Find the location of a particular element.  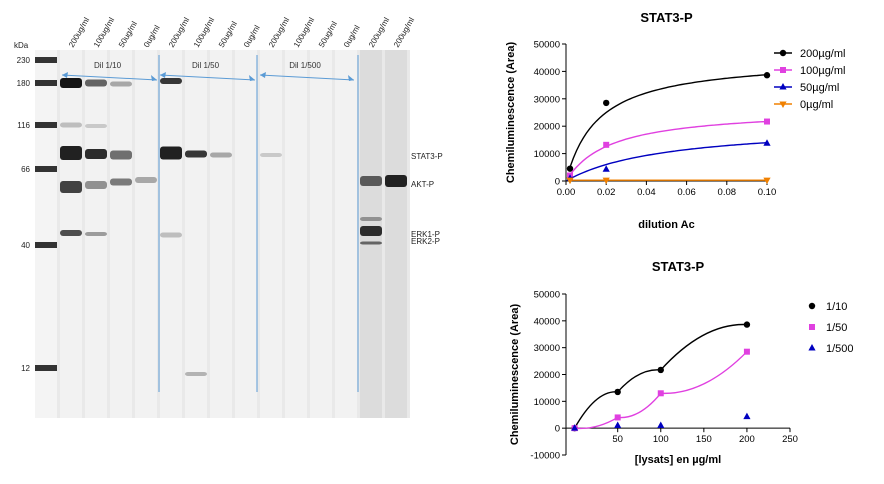

band-label: ERK1-P is located at coordinates (425, 234).